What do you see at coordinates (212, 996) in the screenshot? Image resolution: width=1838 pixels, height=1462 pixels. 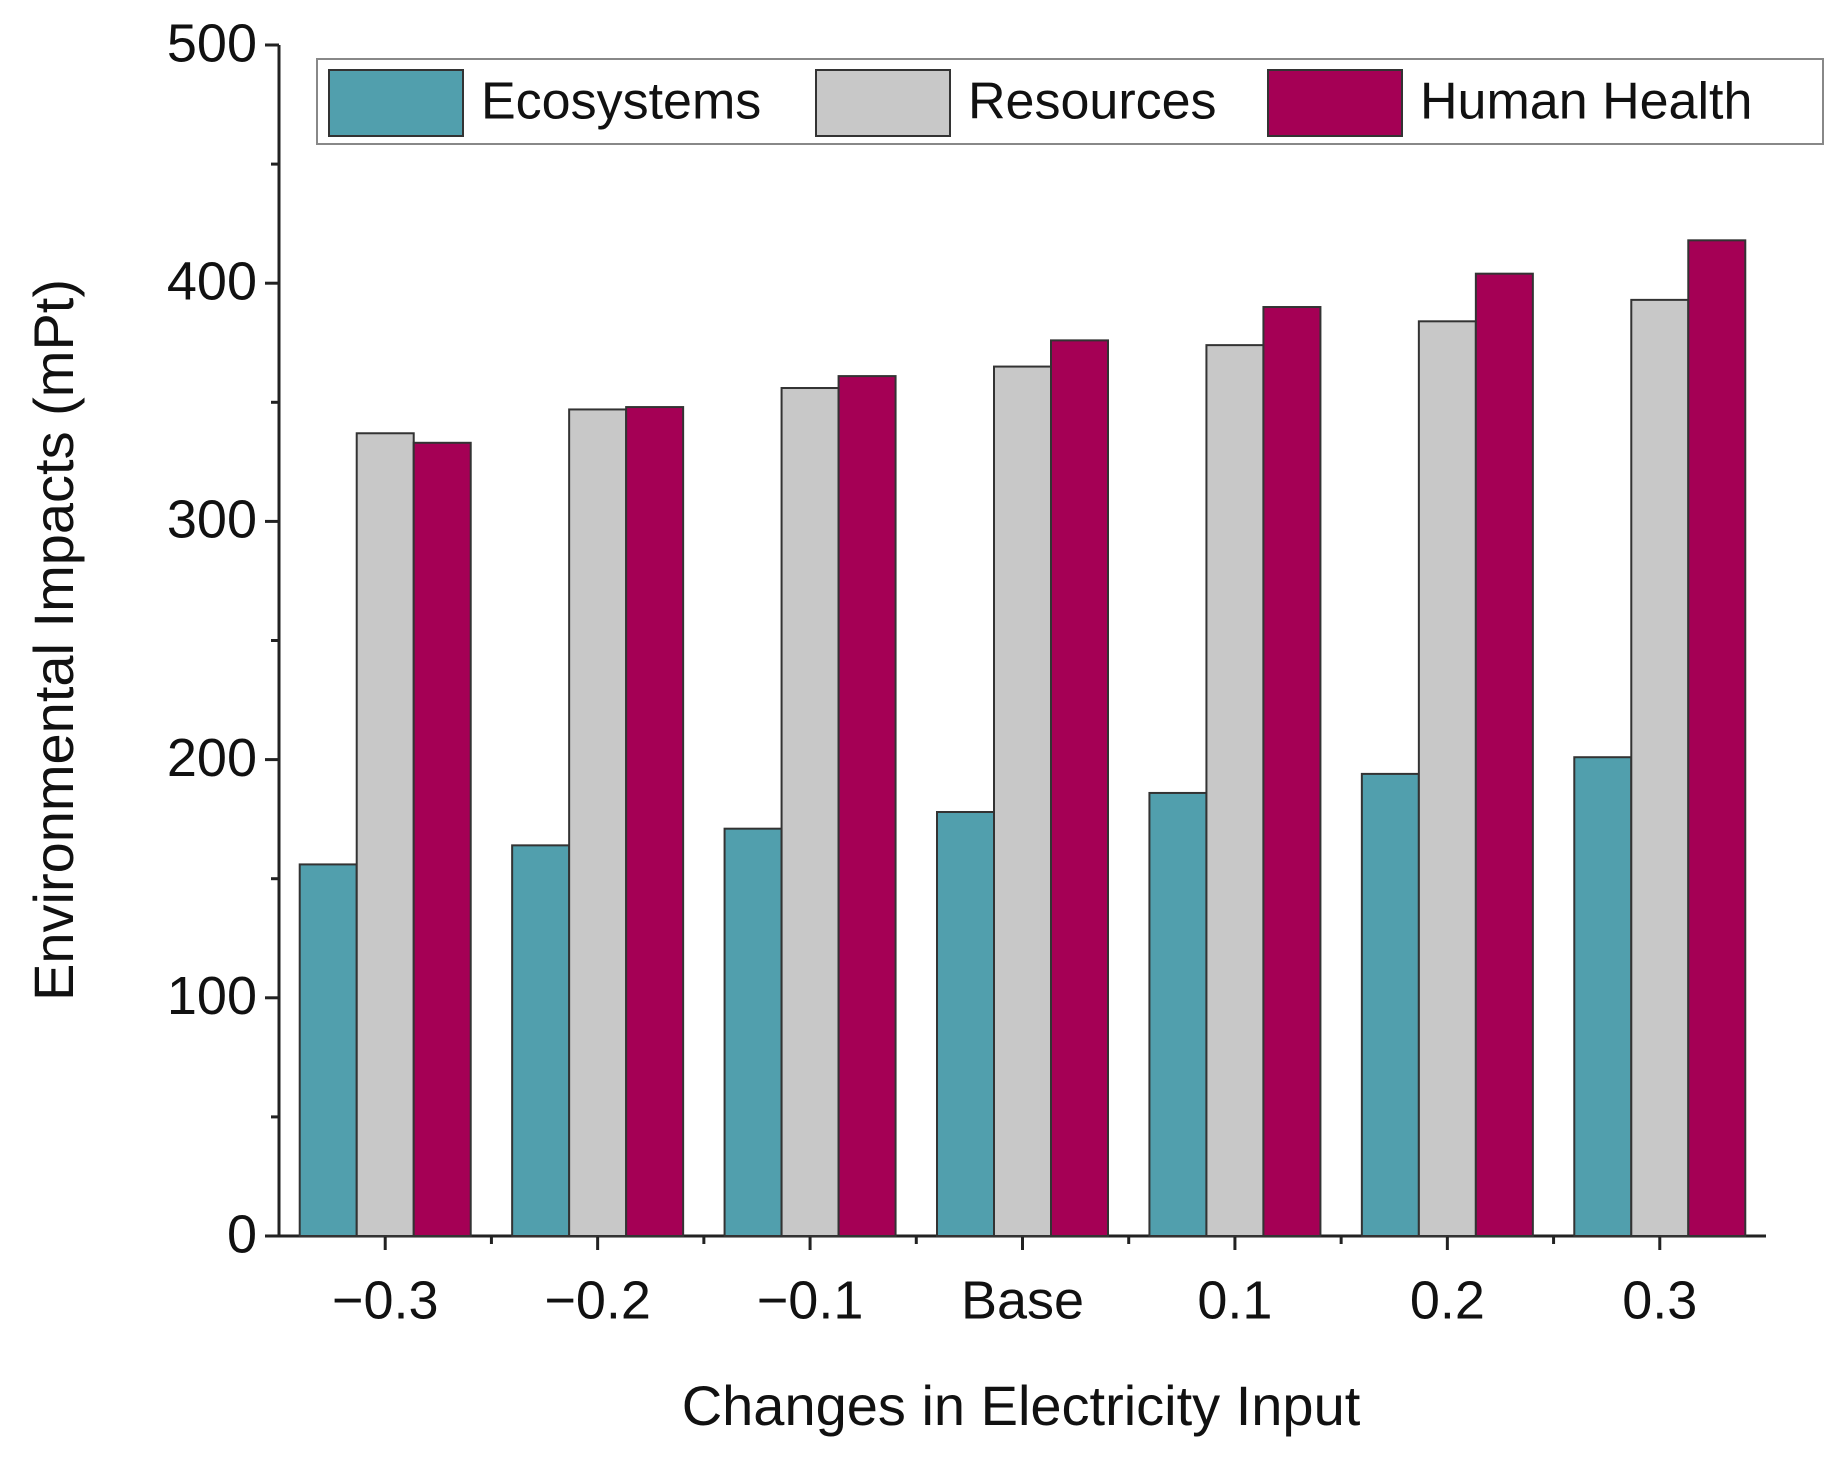 I see `y-tick-label: 100` at bounding box center [212, 996].